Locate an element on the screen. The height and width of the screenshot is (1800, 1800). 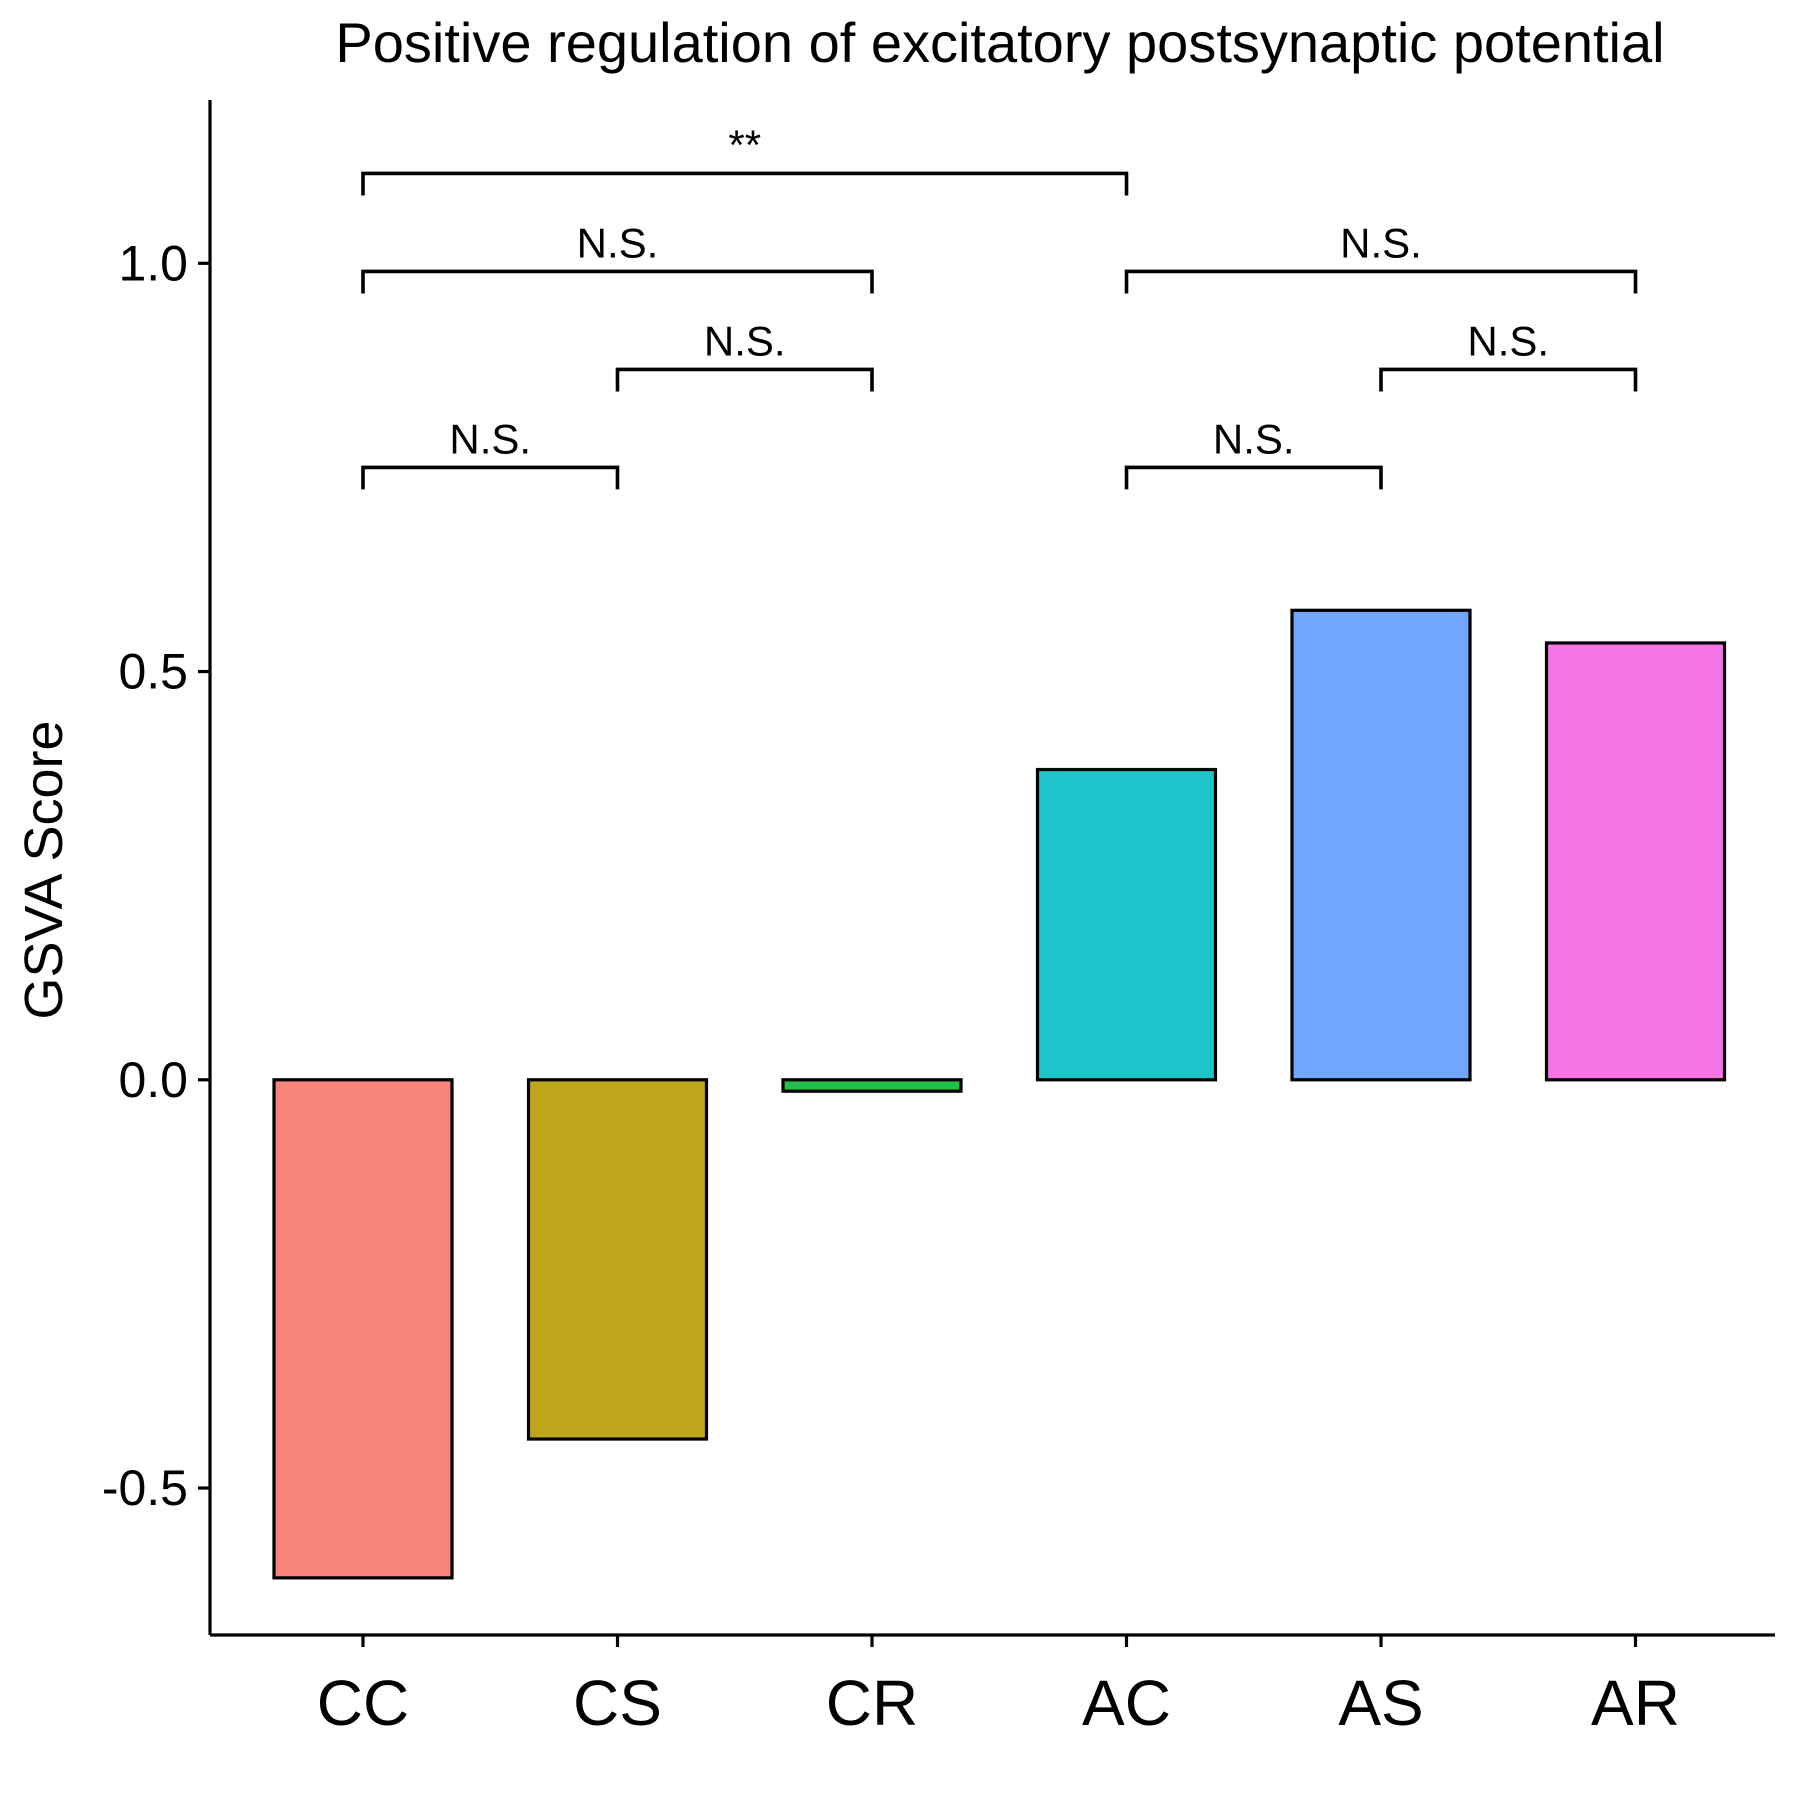
x-tick-label: AS is located at coordinates (1380, 1703).